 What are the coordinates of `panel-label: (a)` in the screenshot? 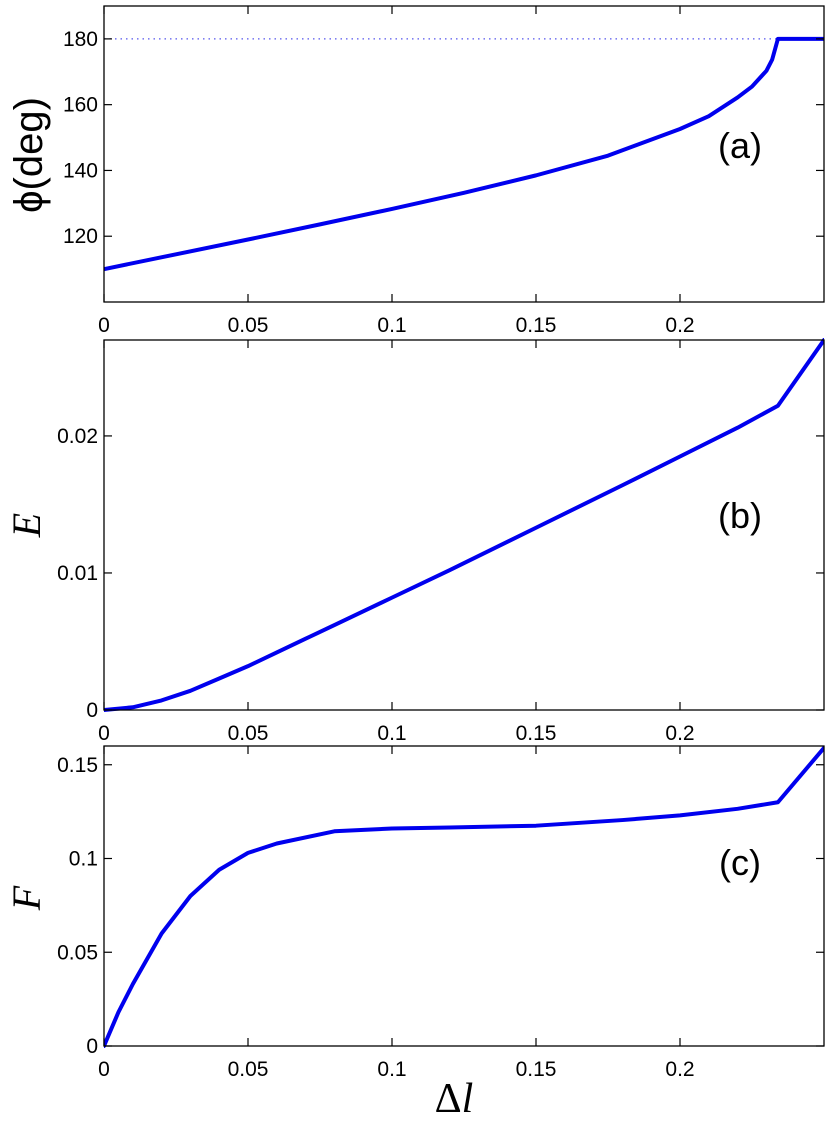 It's located at (740, 145).